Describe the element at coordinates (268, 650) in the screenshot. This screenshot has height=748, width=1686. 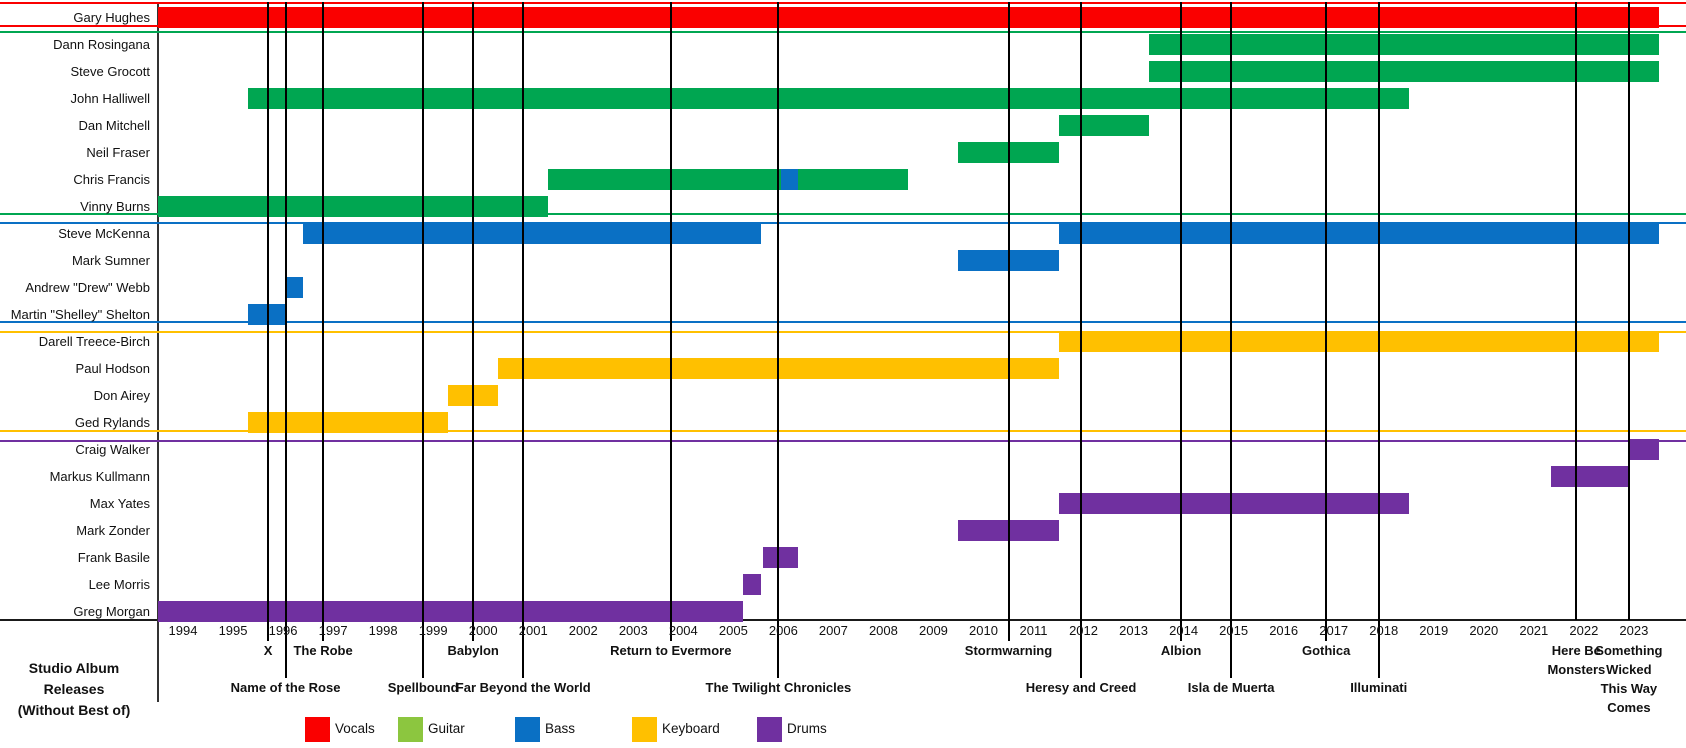
I see `album-label-x: X` at that location.